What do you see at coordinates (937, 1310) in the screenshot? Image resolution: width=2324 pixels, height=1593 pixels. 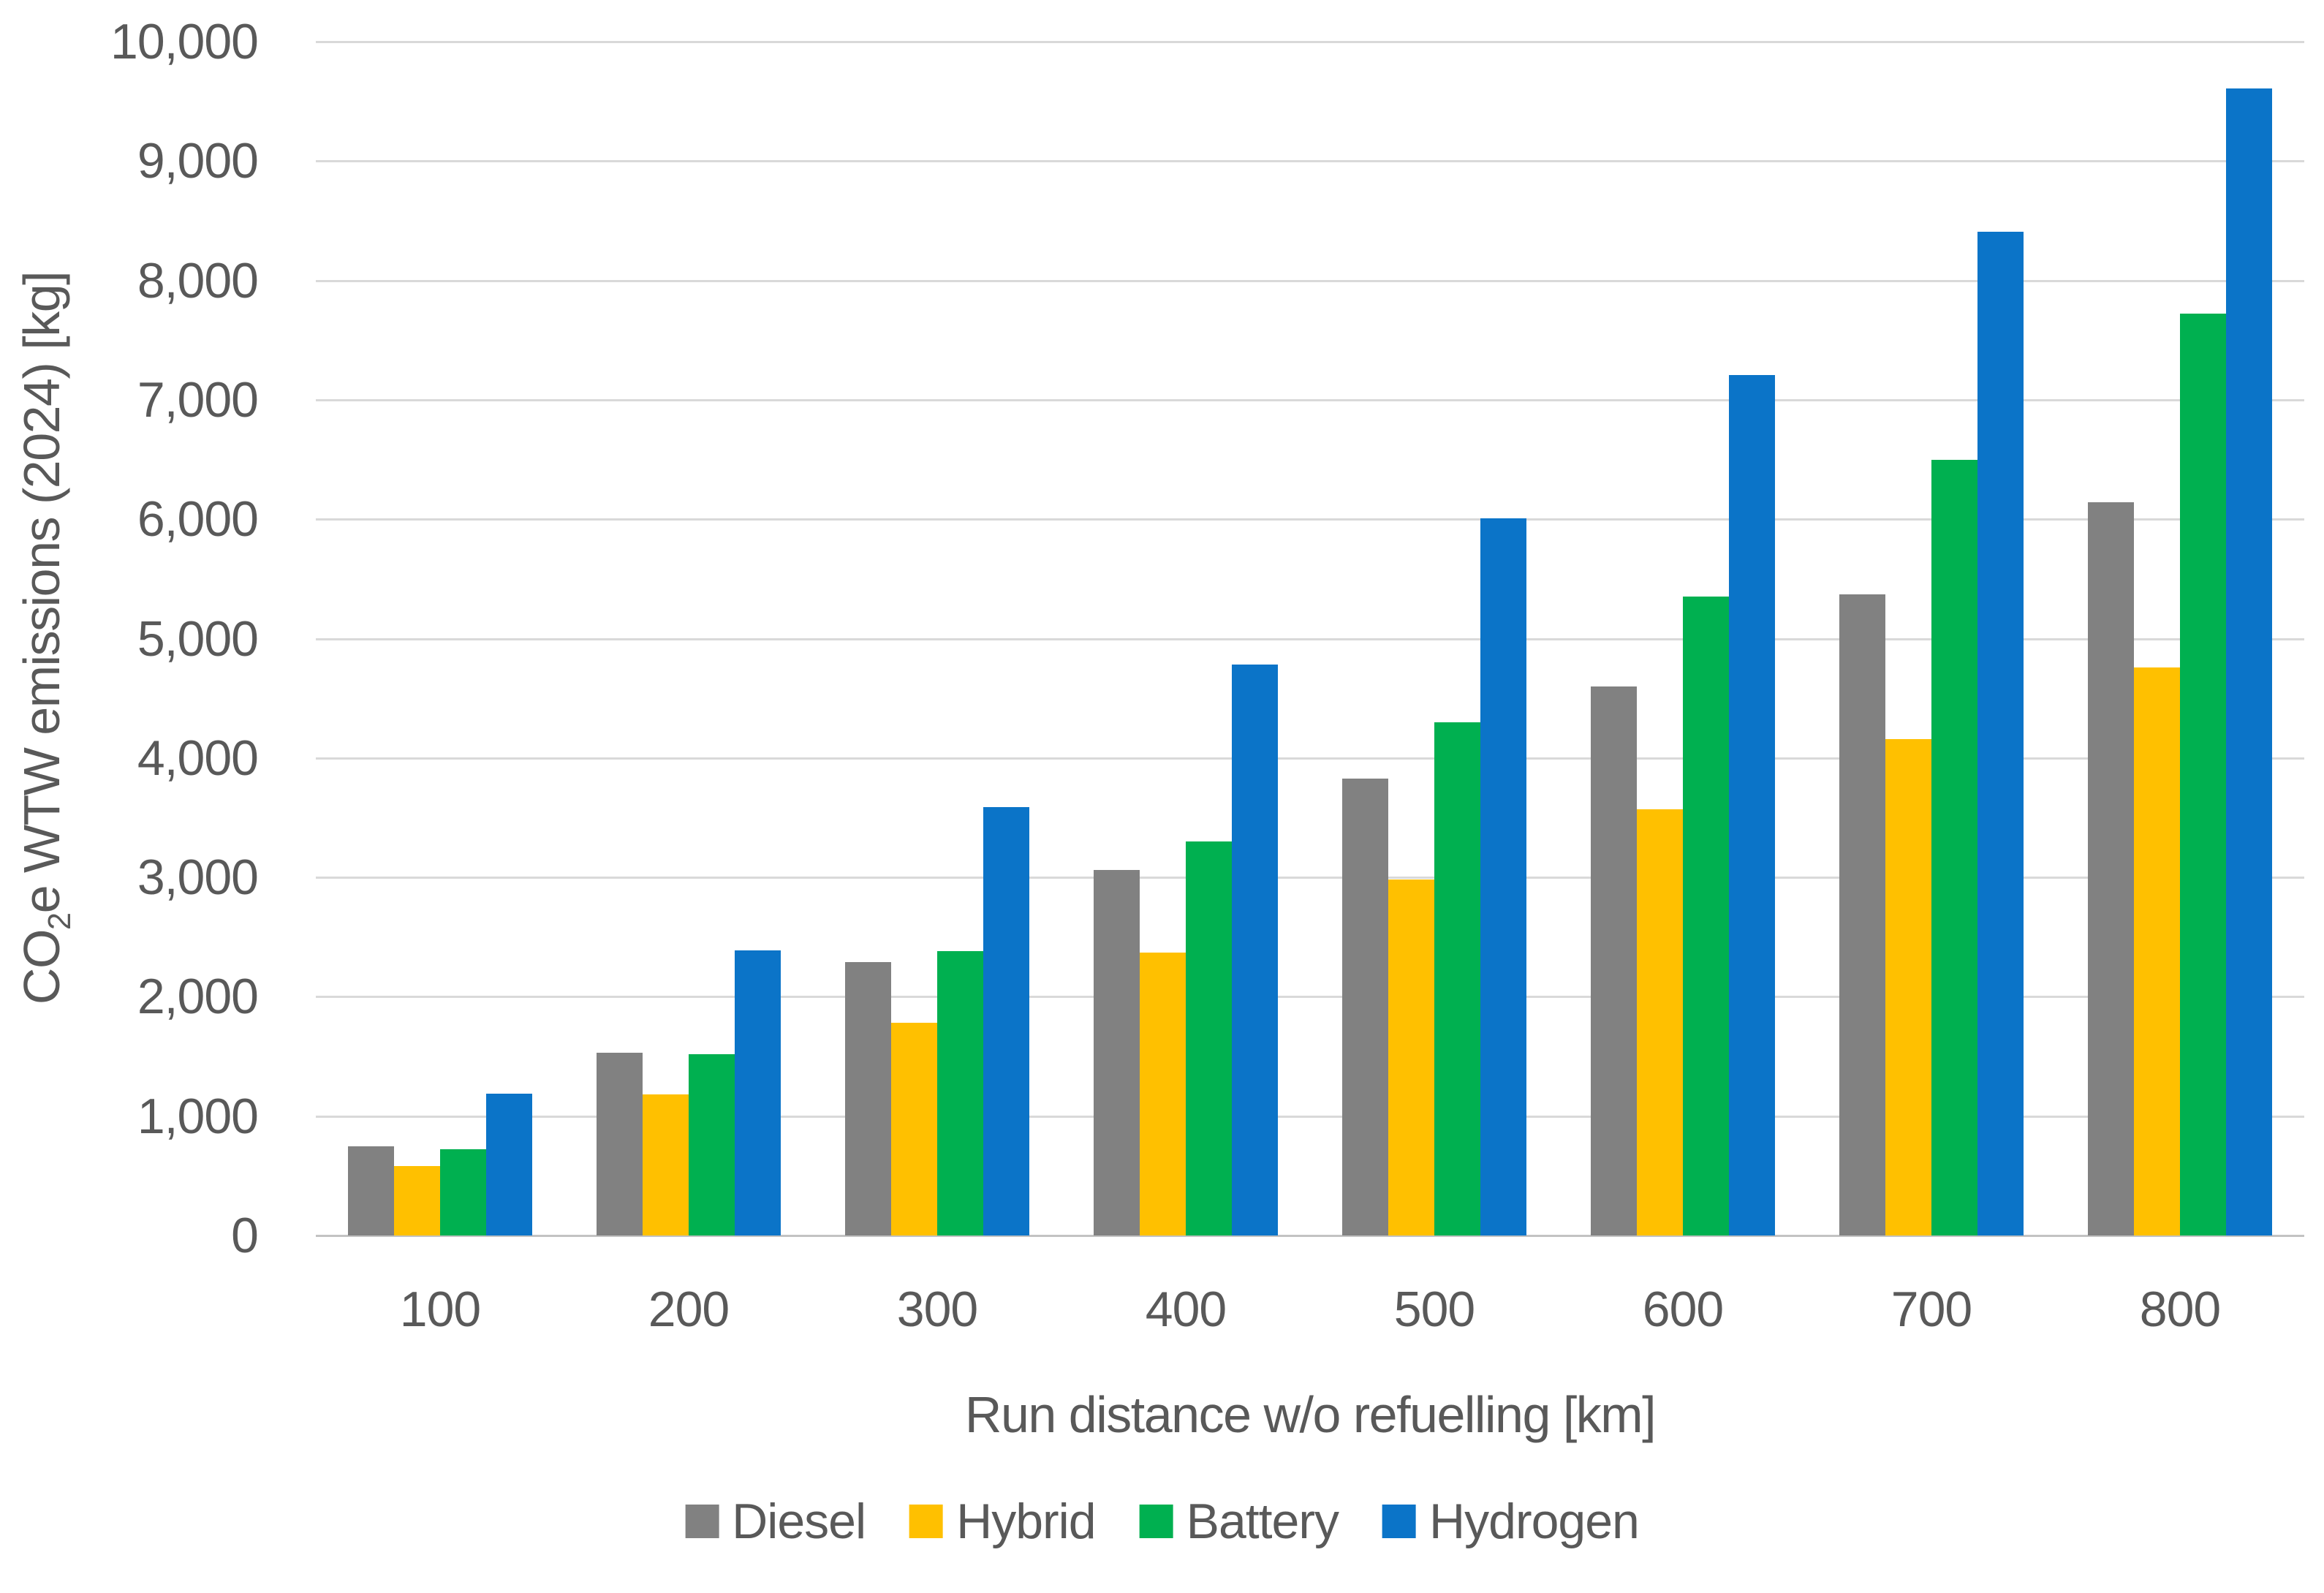 I see `x-tick-label-300: 300` at bounding box center [937, 1310].